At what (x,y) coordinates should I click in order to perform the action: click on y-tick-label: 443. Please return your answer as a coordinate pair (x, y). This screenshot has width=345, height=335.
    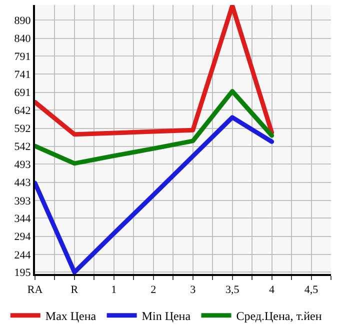
    Looking at the image, I should click on (23, 183).